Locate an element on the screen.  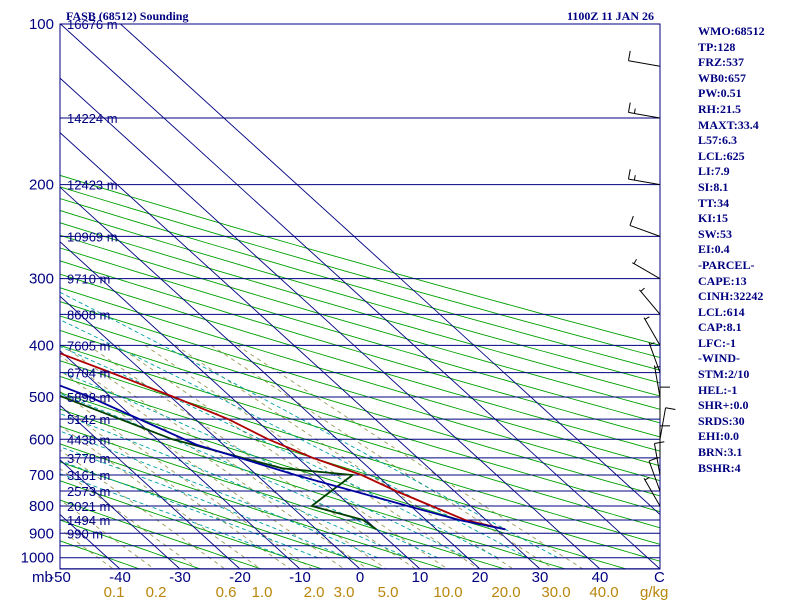
index-item: SI:8.1 is located at coordinates (713, 186).